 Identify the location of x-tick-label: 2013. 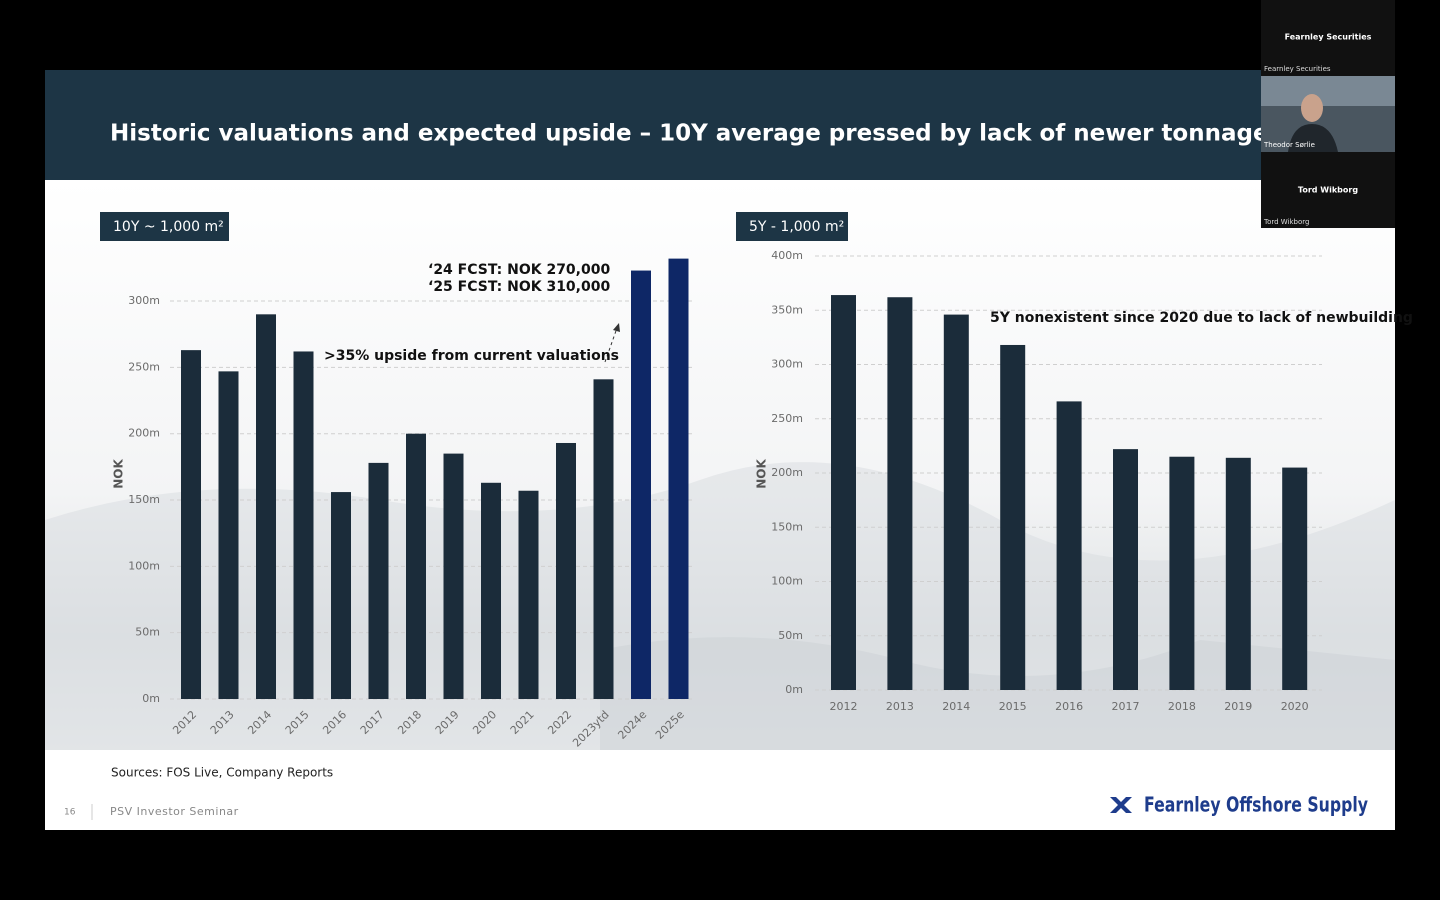
(900, 706).